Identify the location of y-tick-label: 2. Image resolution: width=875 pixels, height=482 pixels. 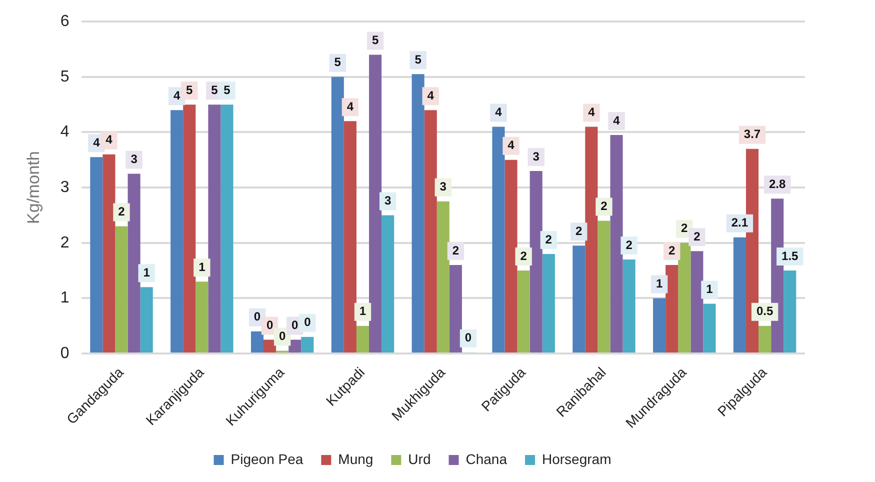
(65, 243).